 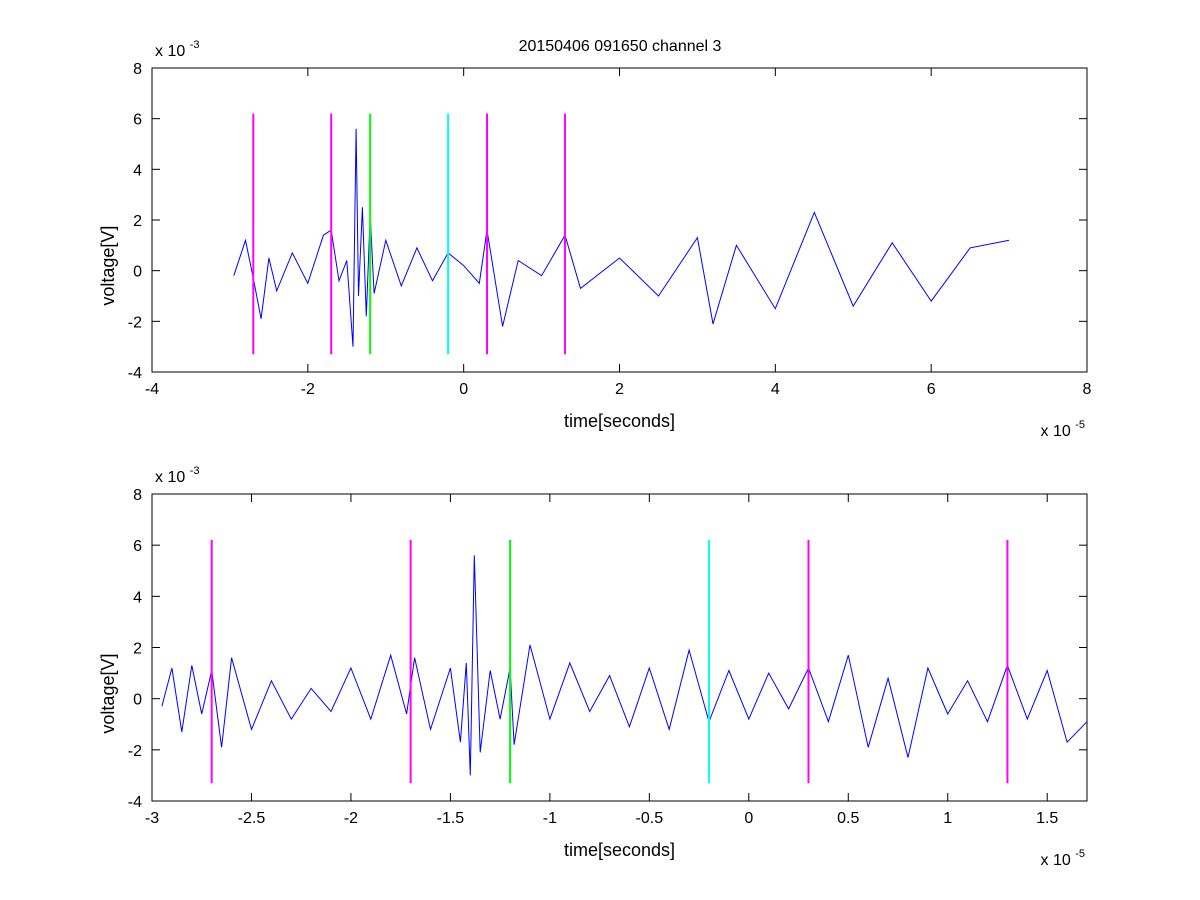 I want to click on x-tick-label: 2, so click(x=619, y=389).